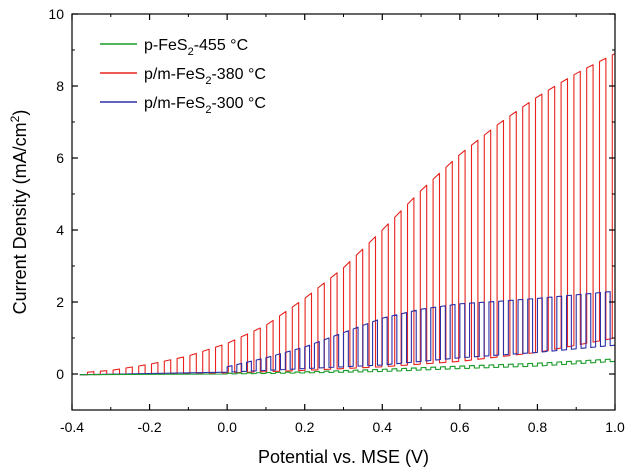 This screenshot has height=473, width=630. What do you see at coordinates (60, 86) in the screenshot?
I see `y-tick-label: 8` at bounding box center [60, 86].